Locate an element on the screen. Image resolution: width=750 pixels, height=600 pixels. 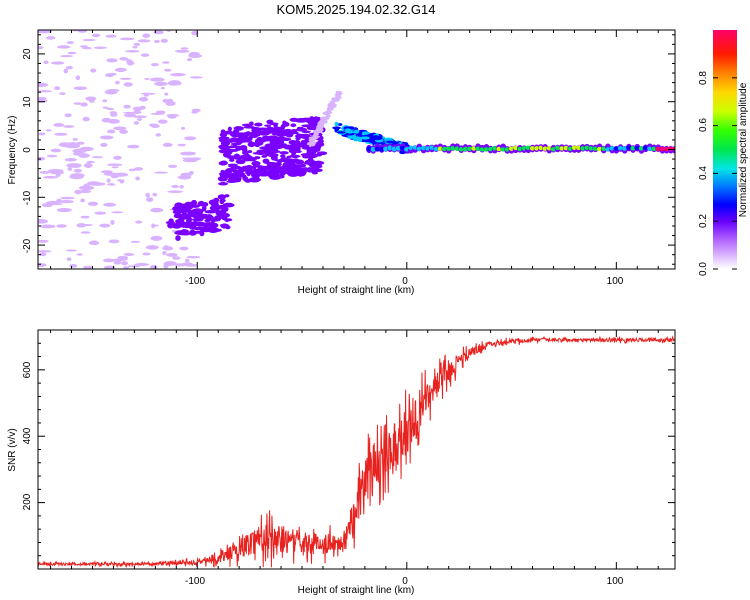
carrier-cell is located at coordinates (440, 148).